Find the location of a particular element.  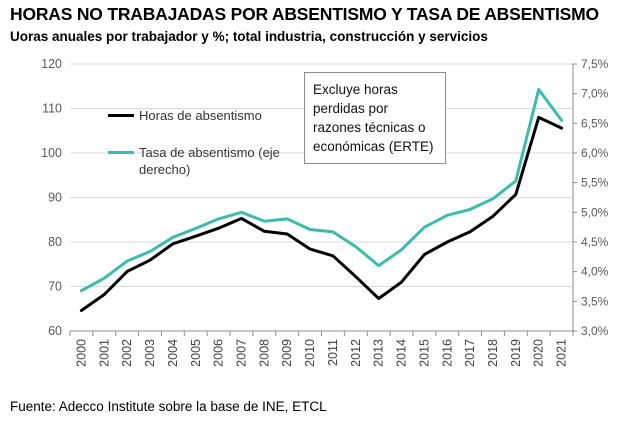

y-left-tick-label: 110 is located at coordinates (52, 109).